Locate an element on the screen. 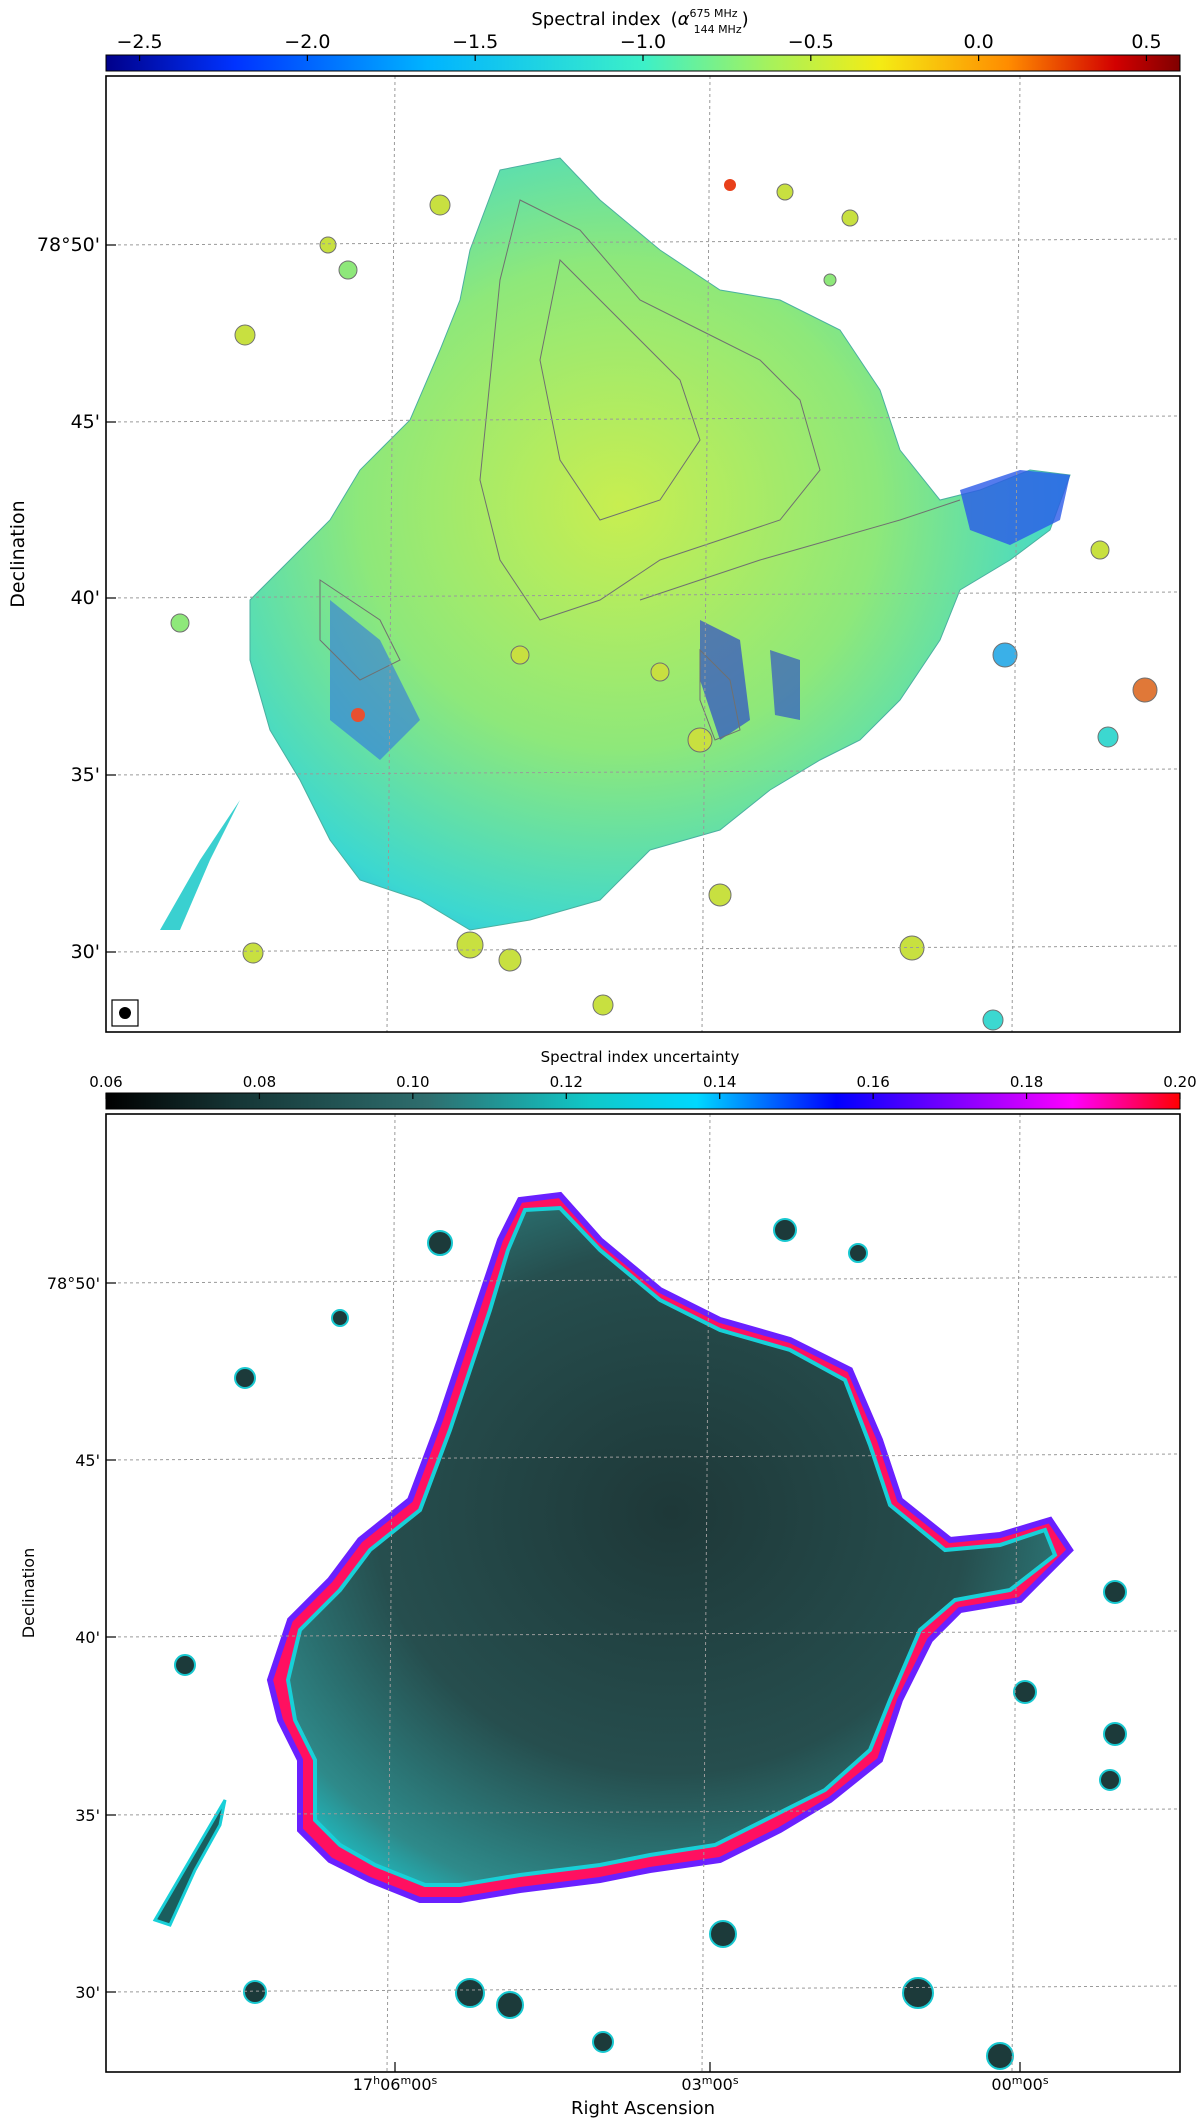  bottom_panel-ytick-label: 78°50' is located at coordinates (73, 1283).